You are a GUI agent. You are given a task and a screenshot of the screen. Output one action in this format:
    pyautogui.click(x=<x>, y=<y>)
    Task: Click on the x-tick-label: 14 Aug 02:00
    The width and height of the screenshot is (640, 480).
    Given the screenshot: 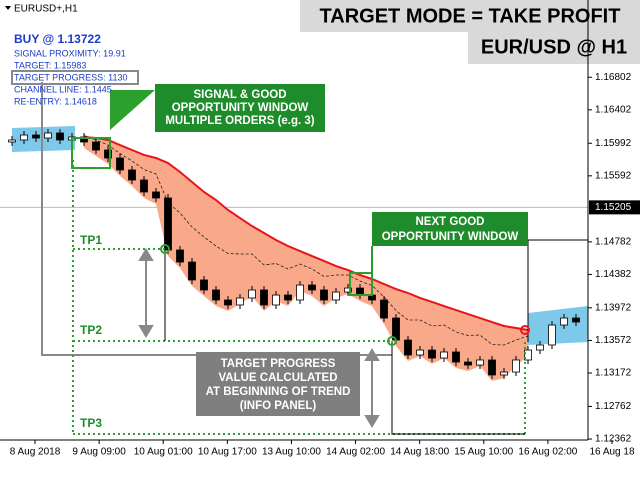 What is the action you would take?
    pyautogui.click(x=355, y=452)
    